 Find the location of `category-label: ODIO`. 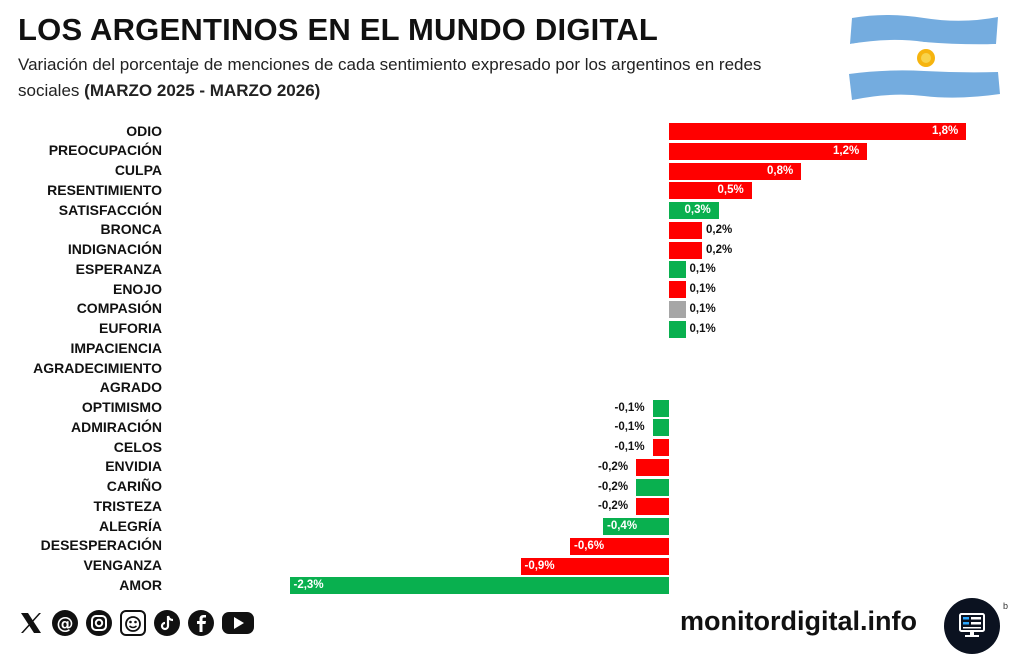

category-label: ODIO is located at coordinates (144, 130).